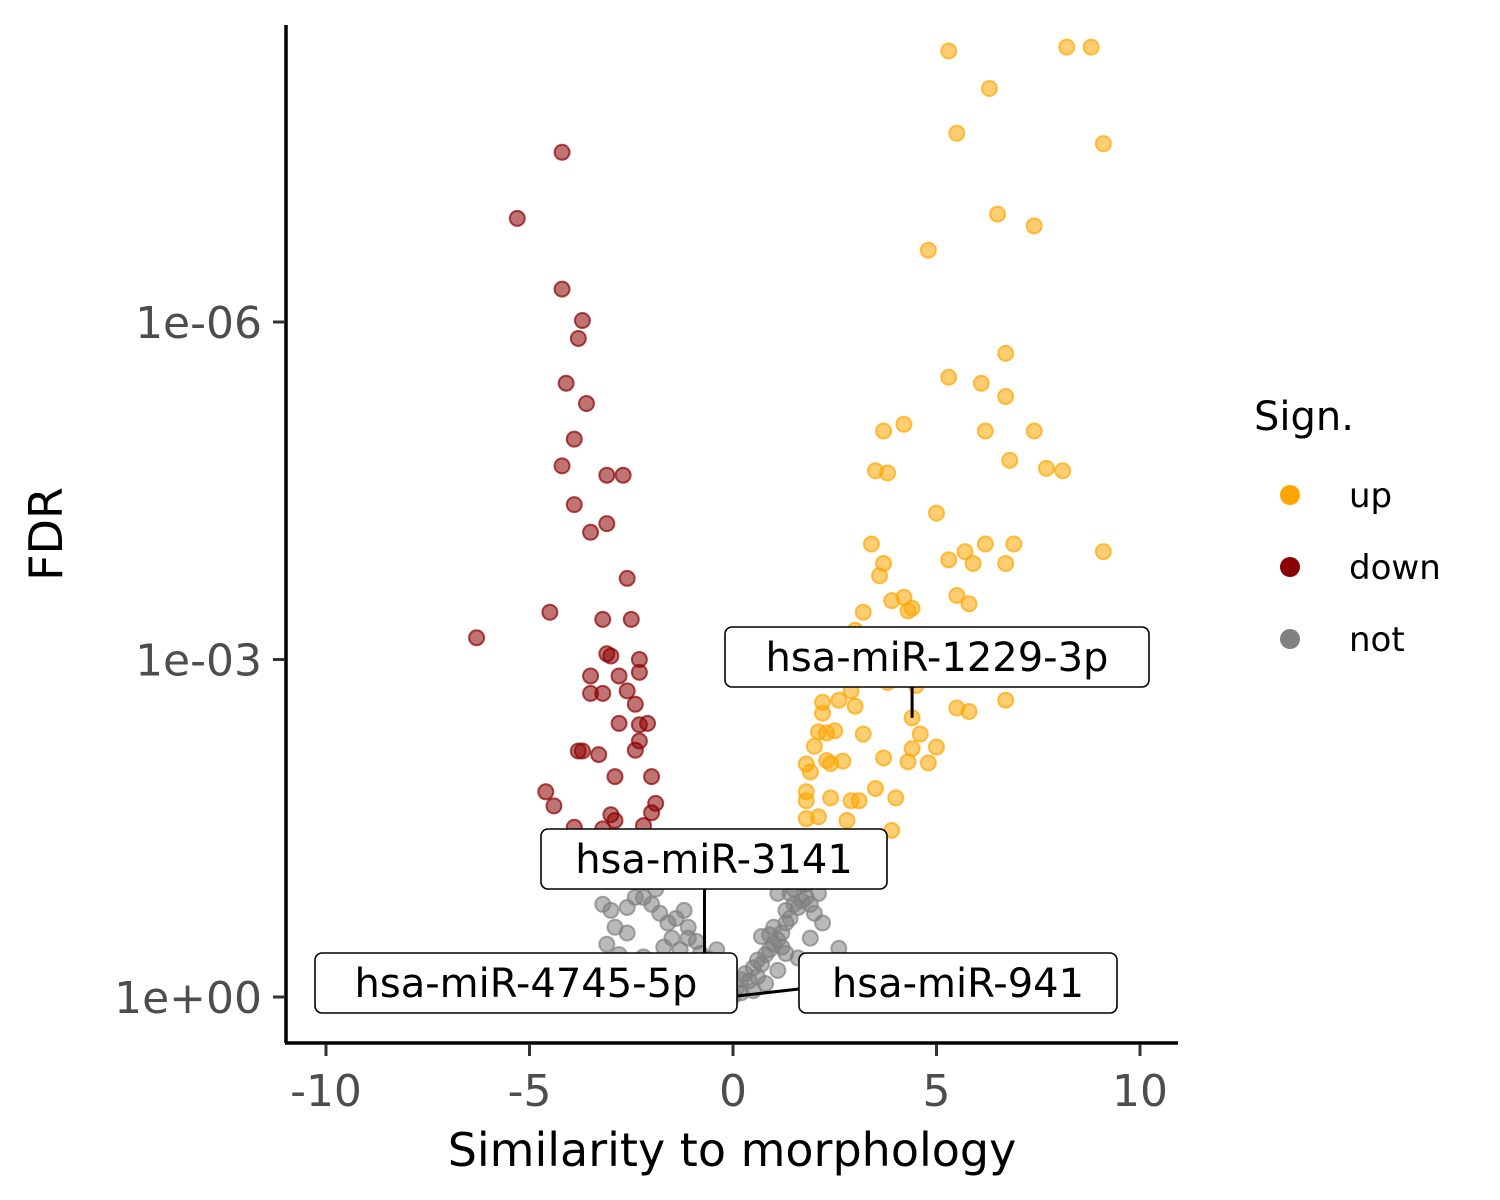 The image size is (1500, 1200). I want to click on legend-title: Sign., so click(1304, 417).